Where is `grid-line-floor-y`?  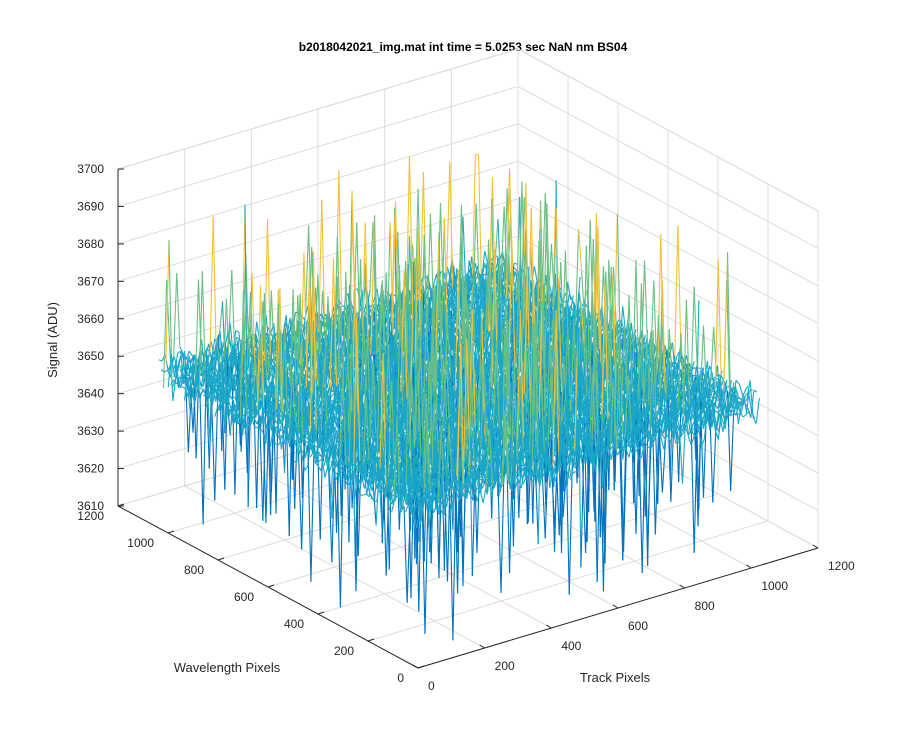 grid-line-floor-y is located at coordinates (518, 554).